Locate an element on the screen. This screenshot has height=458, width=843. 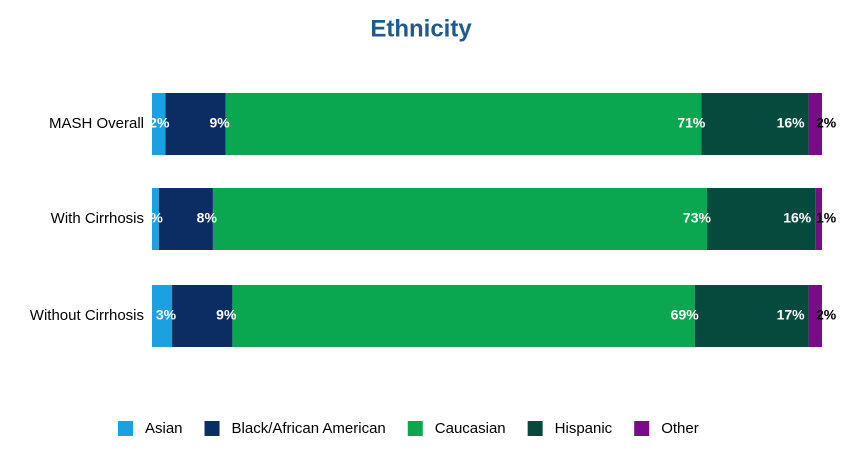
chart-title: Ethnicity is located at coordinates (421, 28).